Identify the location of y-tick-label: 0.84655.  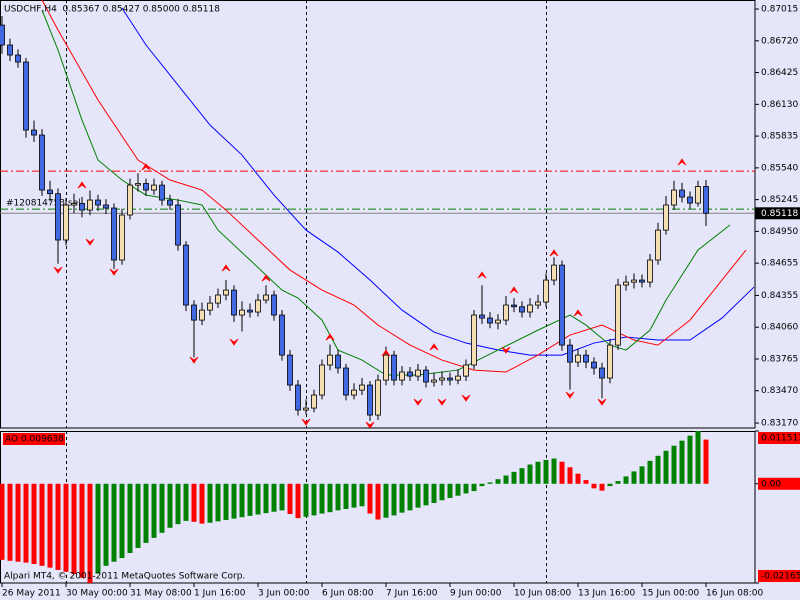
(779, 264).